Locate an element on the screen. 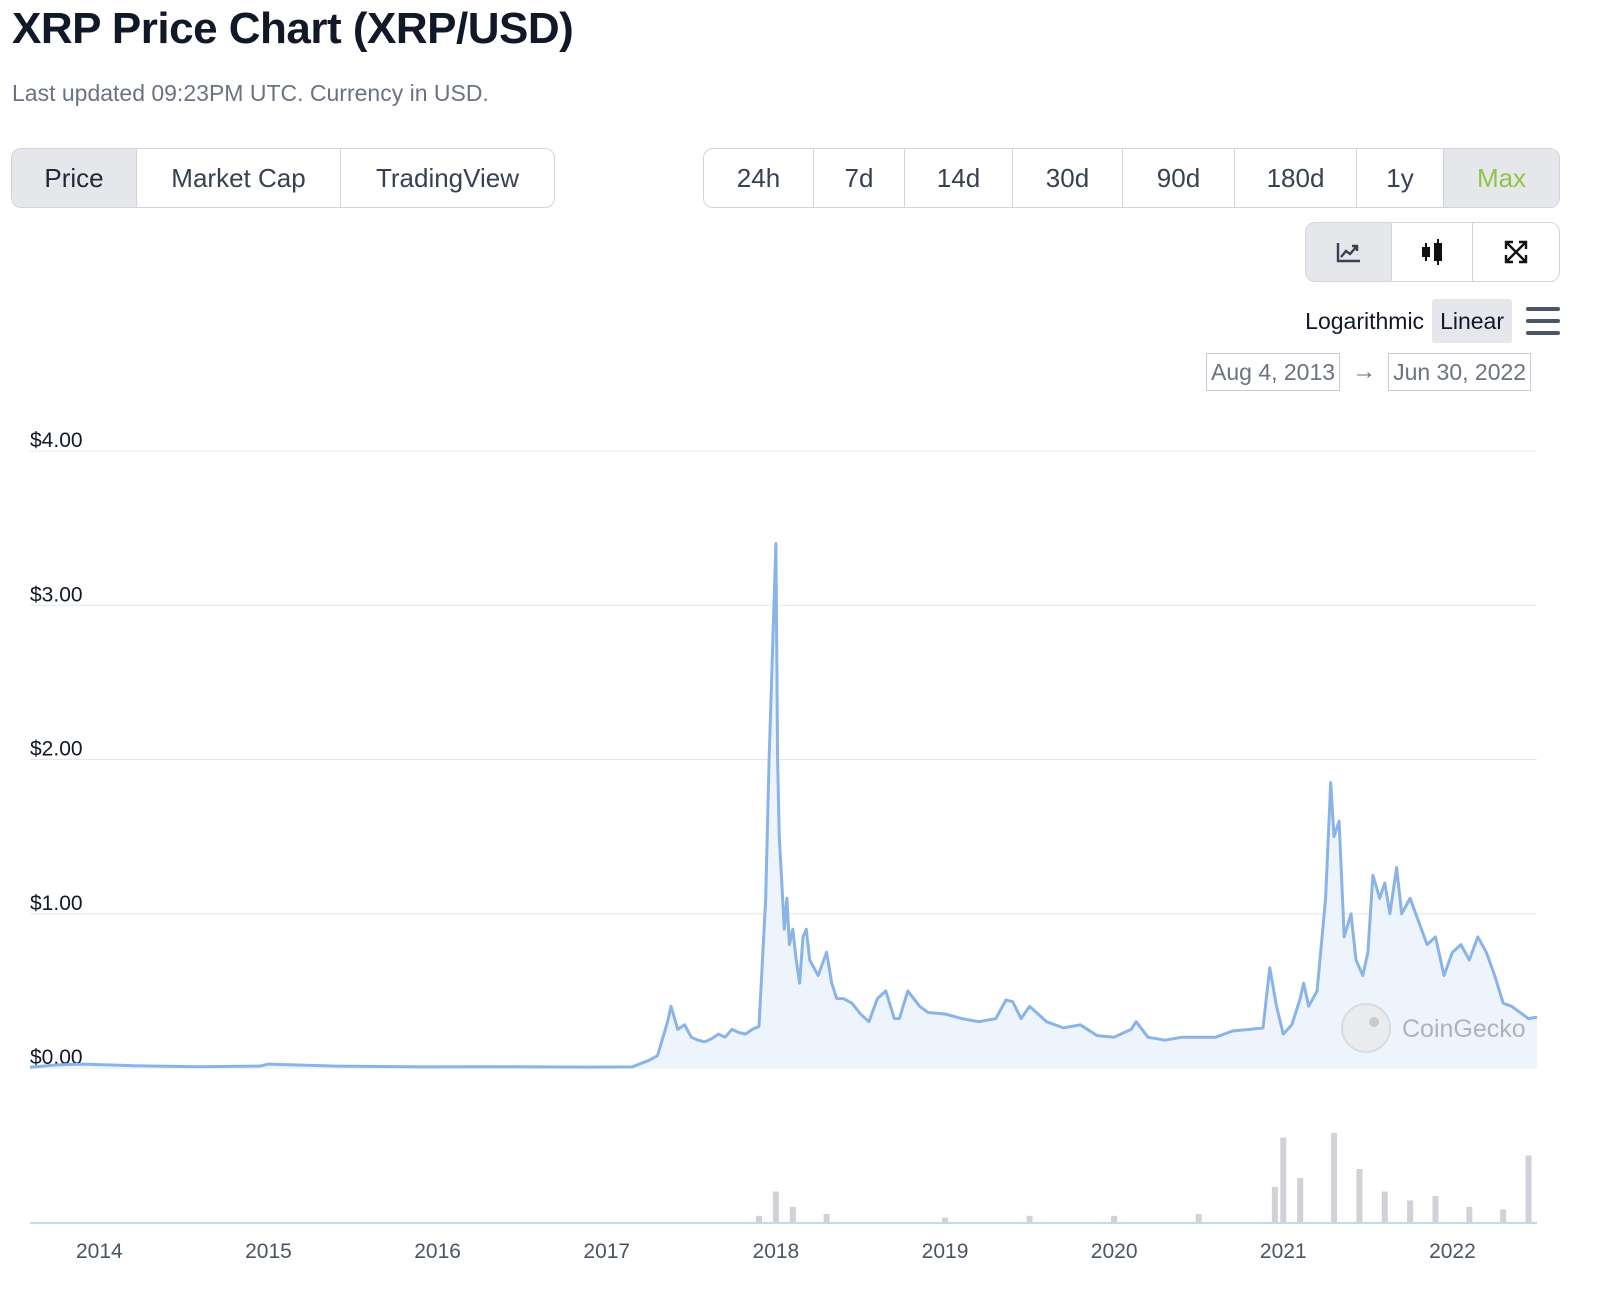  range-tab-group: 24h 7d 14d 30d 90d 180d 1y Max is located at coordinates (1131, 178).